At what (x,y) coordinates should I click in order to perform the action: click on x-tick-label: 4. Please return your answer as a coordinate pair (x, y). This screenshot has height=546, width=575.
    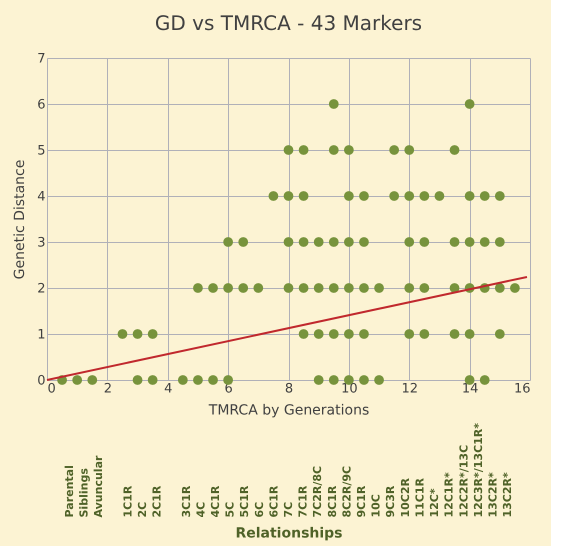
    Looking at the image, I should click on (168, 389).